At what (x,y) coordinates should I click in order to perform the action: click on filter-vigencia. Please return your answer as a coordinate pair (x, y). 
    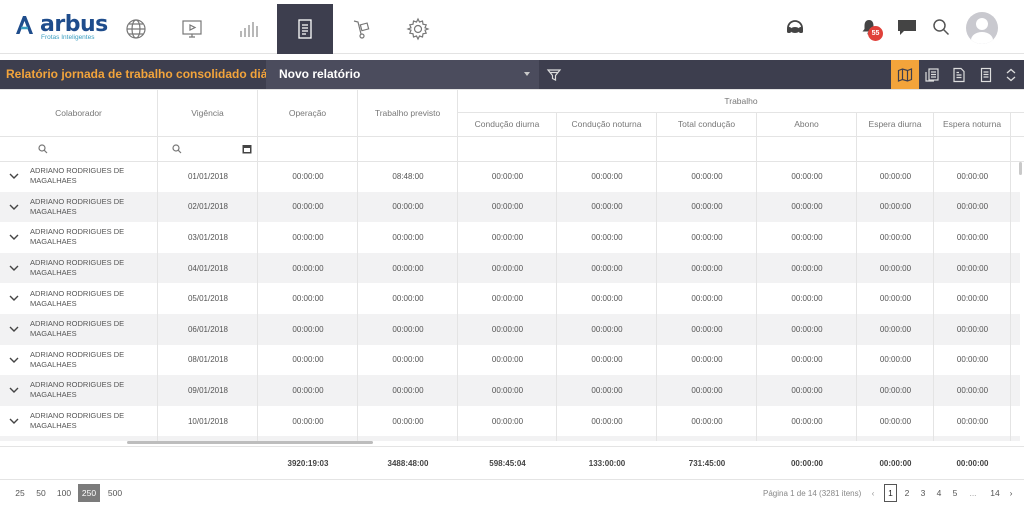
    Looking at the image, I should click on (208, 148).